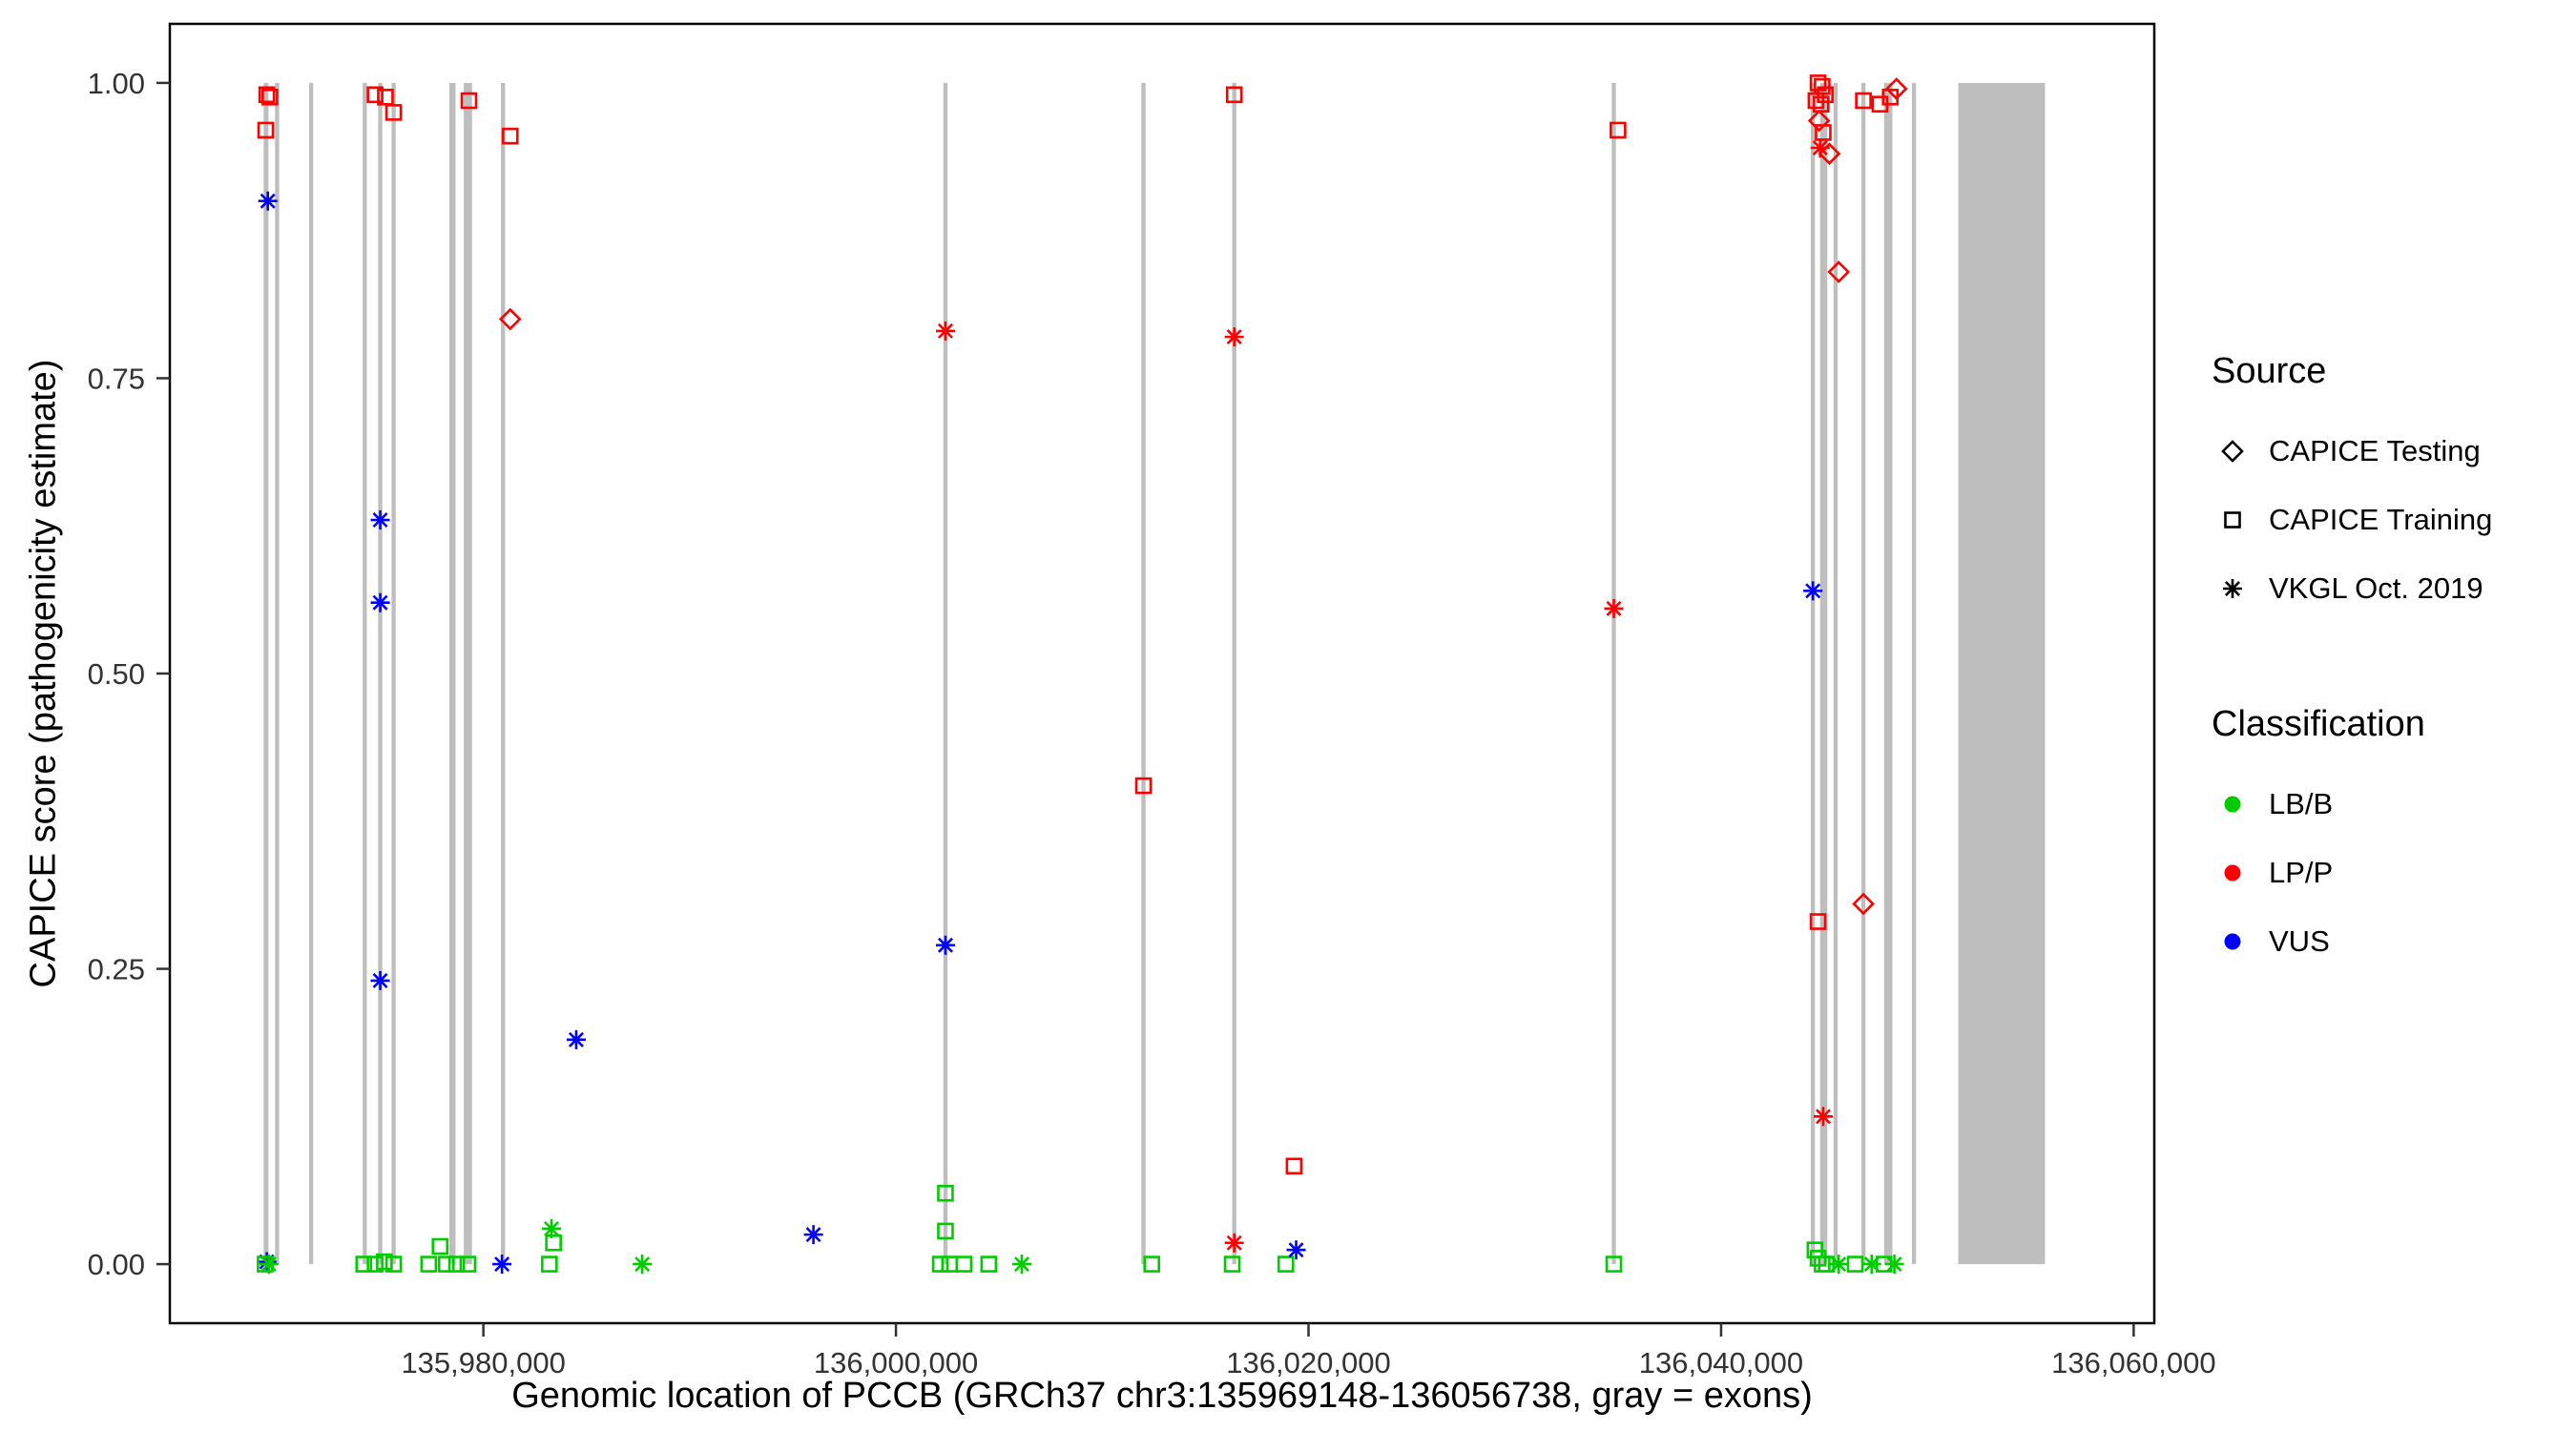  Describe the element at coordinates (2133, 1362) in the screenshot. I see `x-tick-label: 136,060,000` at that location.